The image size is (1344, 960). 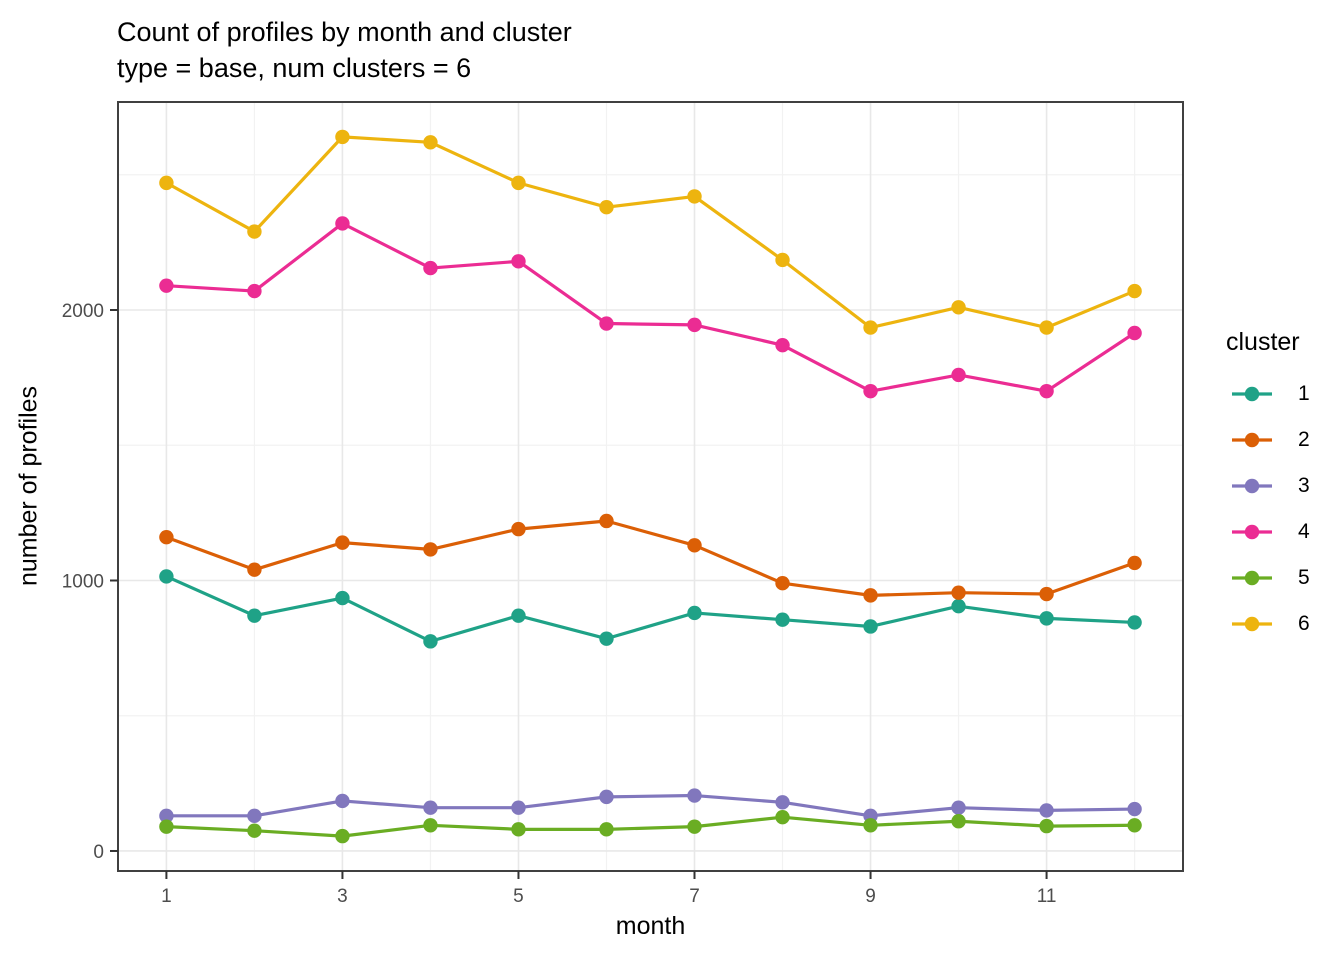 I want to click on legend-item-cluster-5: 5, so click(x=1283, y=578).